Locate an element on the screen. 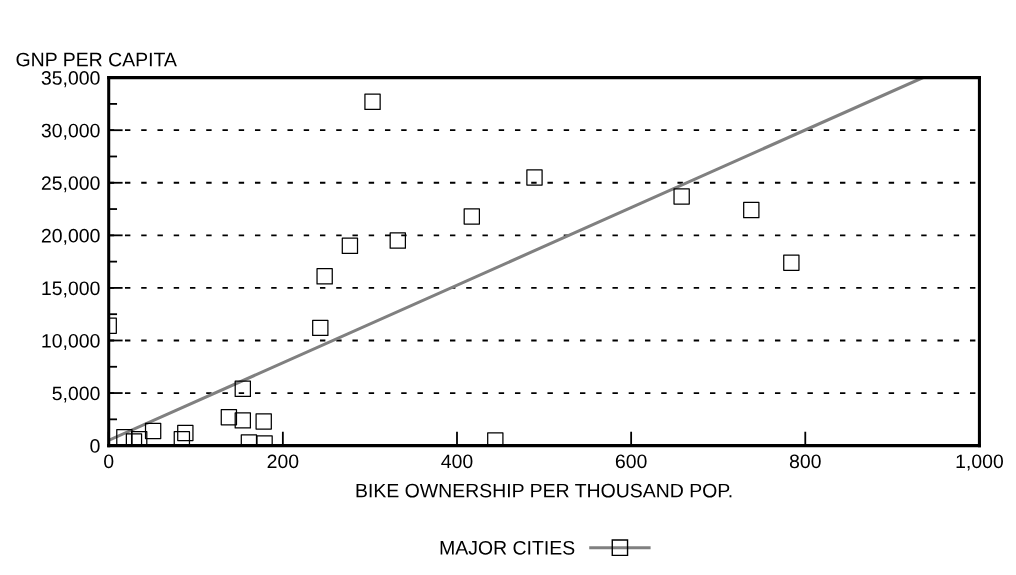  y-tick-label: 10,000 is located at coordinates (71, 342).